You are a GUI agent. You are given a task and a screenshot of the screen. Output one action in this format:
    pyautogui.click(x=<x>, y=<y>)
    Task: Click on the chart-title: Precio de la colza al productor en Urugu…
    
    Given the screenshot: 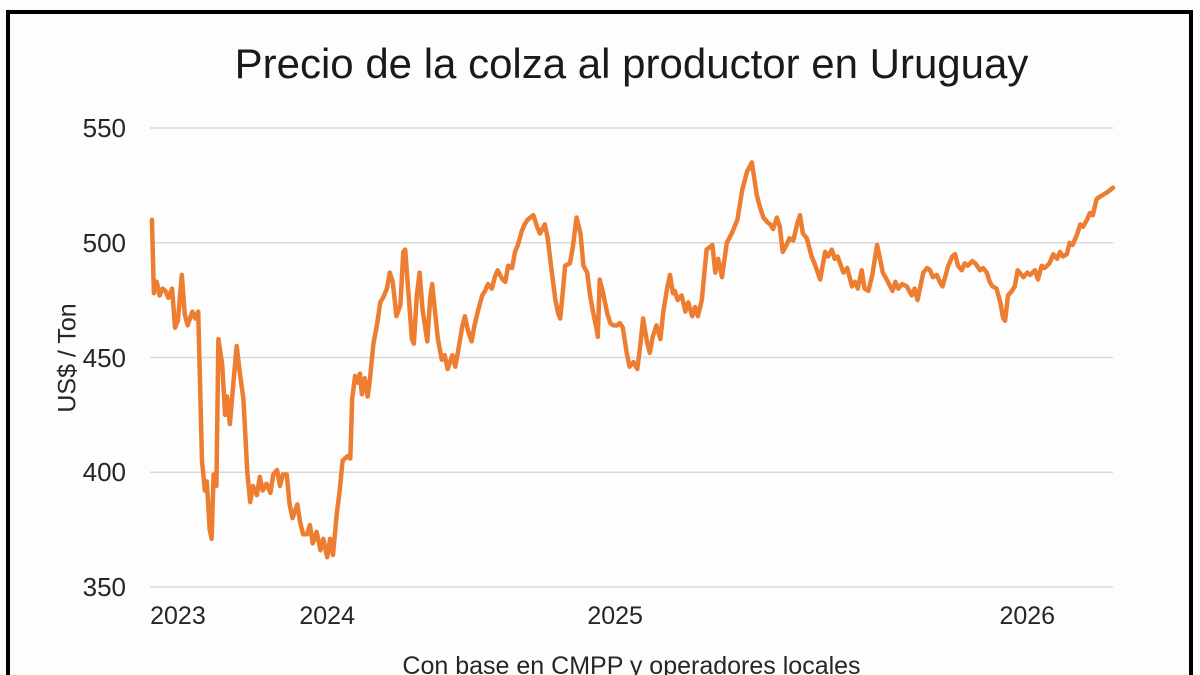 What is the action you would take?
    pyautogui.click(x=631, y=63)
    